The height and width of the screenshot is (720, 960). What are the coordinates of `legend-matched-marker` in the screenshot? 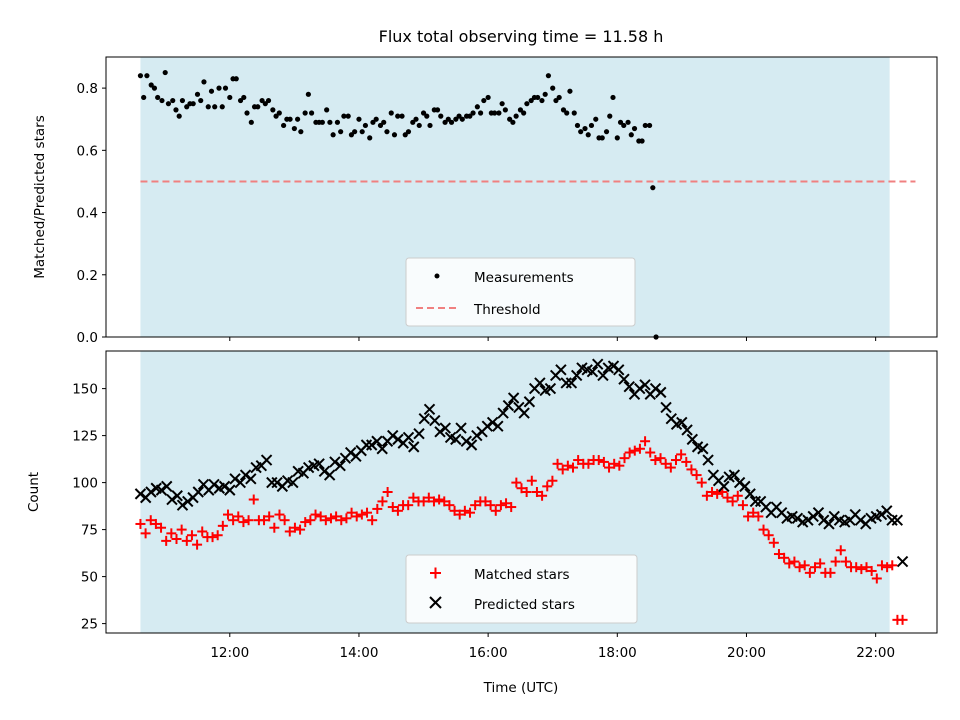 It's located at (435, 573).